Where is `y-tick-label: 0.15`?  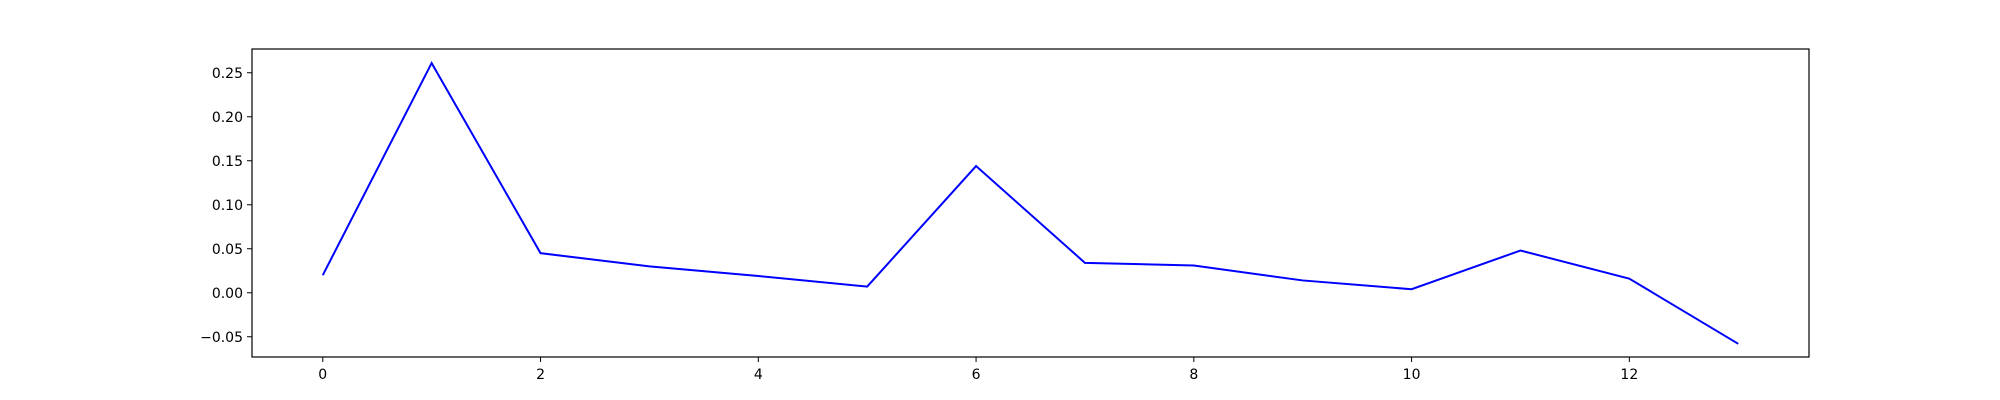 y-tick-label: 0.15 is located at coordinates (227, 162).